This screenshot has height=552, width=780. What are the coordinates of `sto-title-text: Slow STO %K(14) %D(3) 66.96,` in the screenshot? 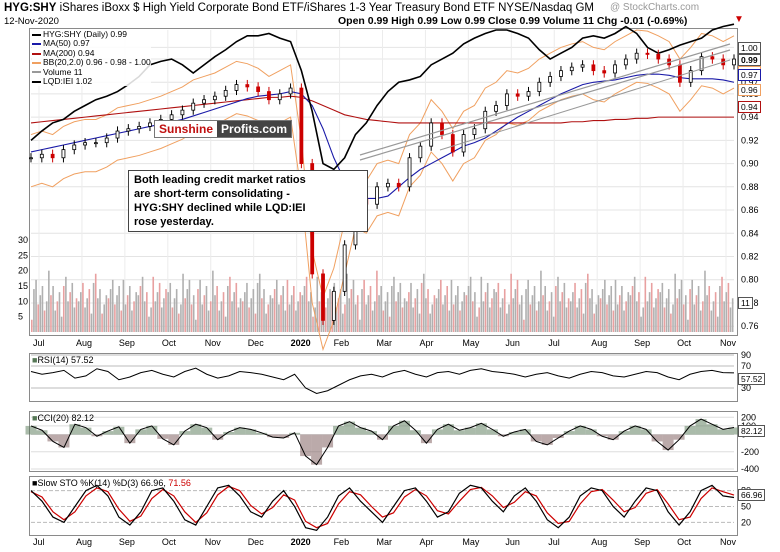 It's located at (101, 483).